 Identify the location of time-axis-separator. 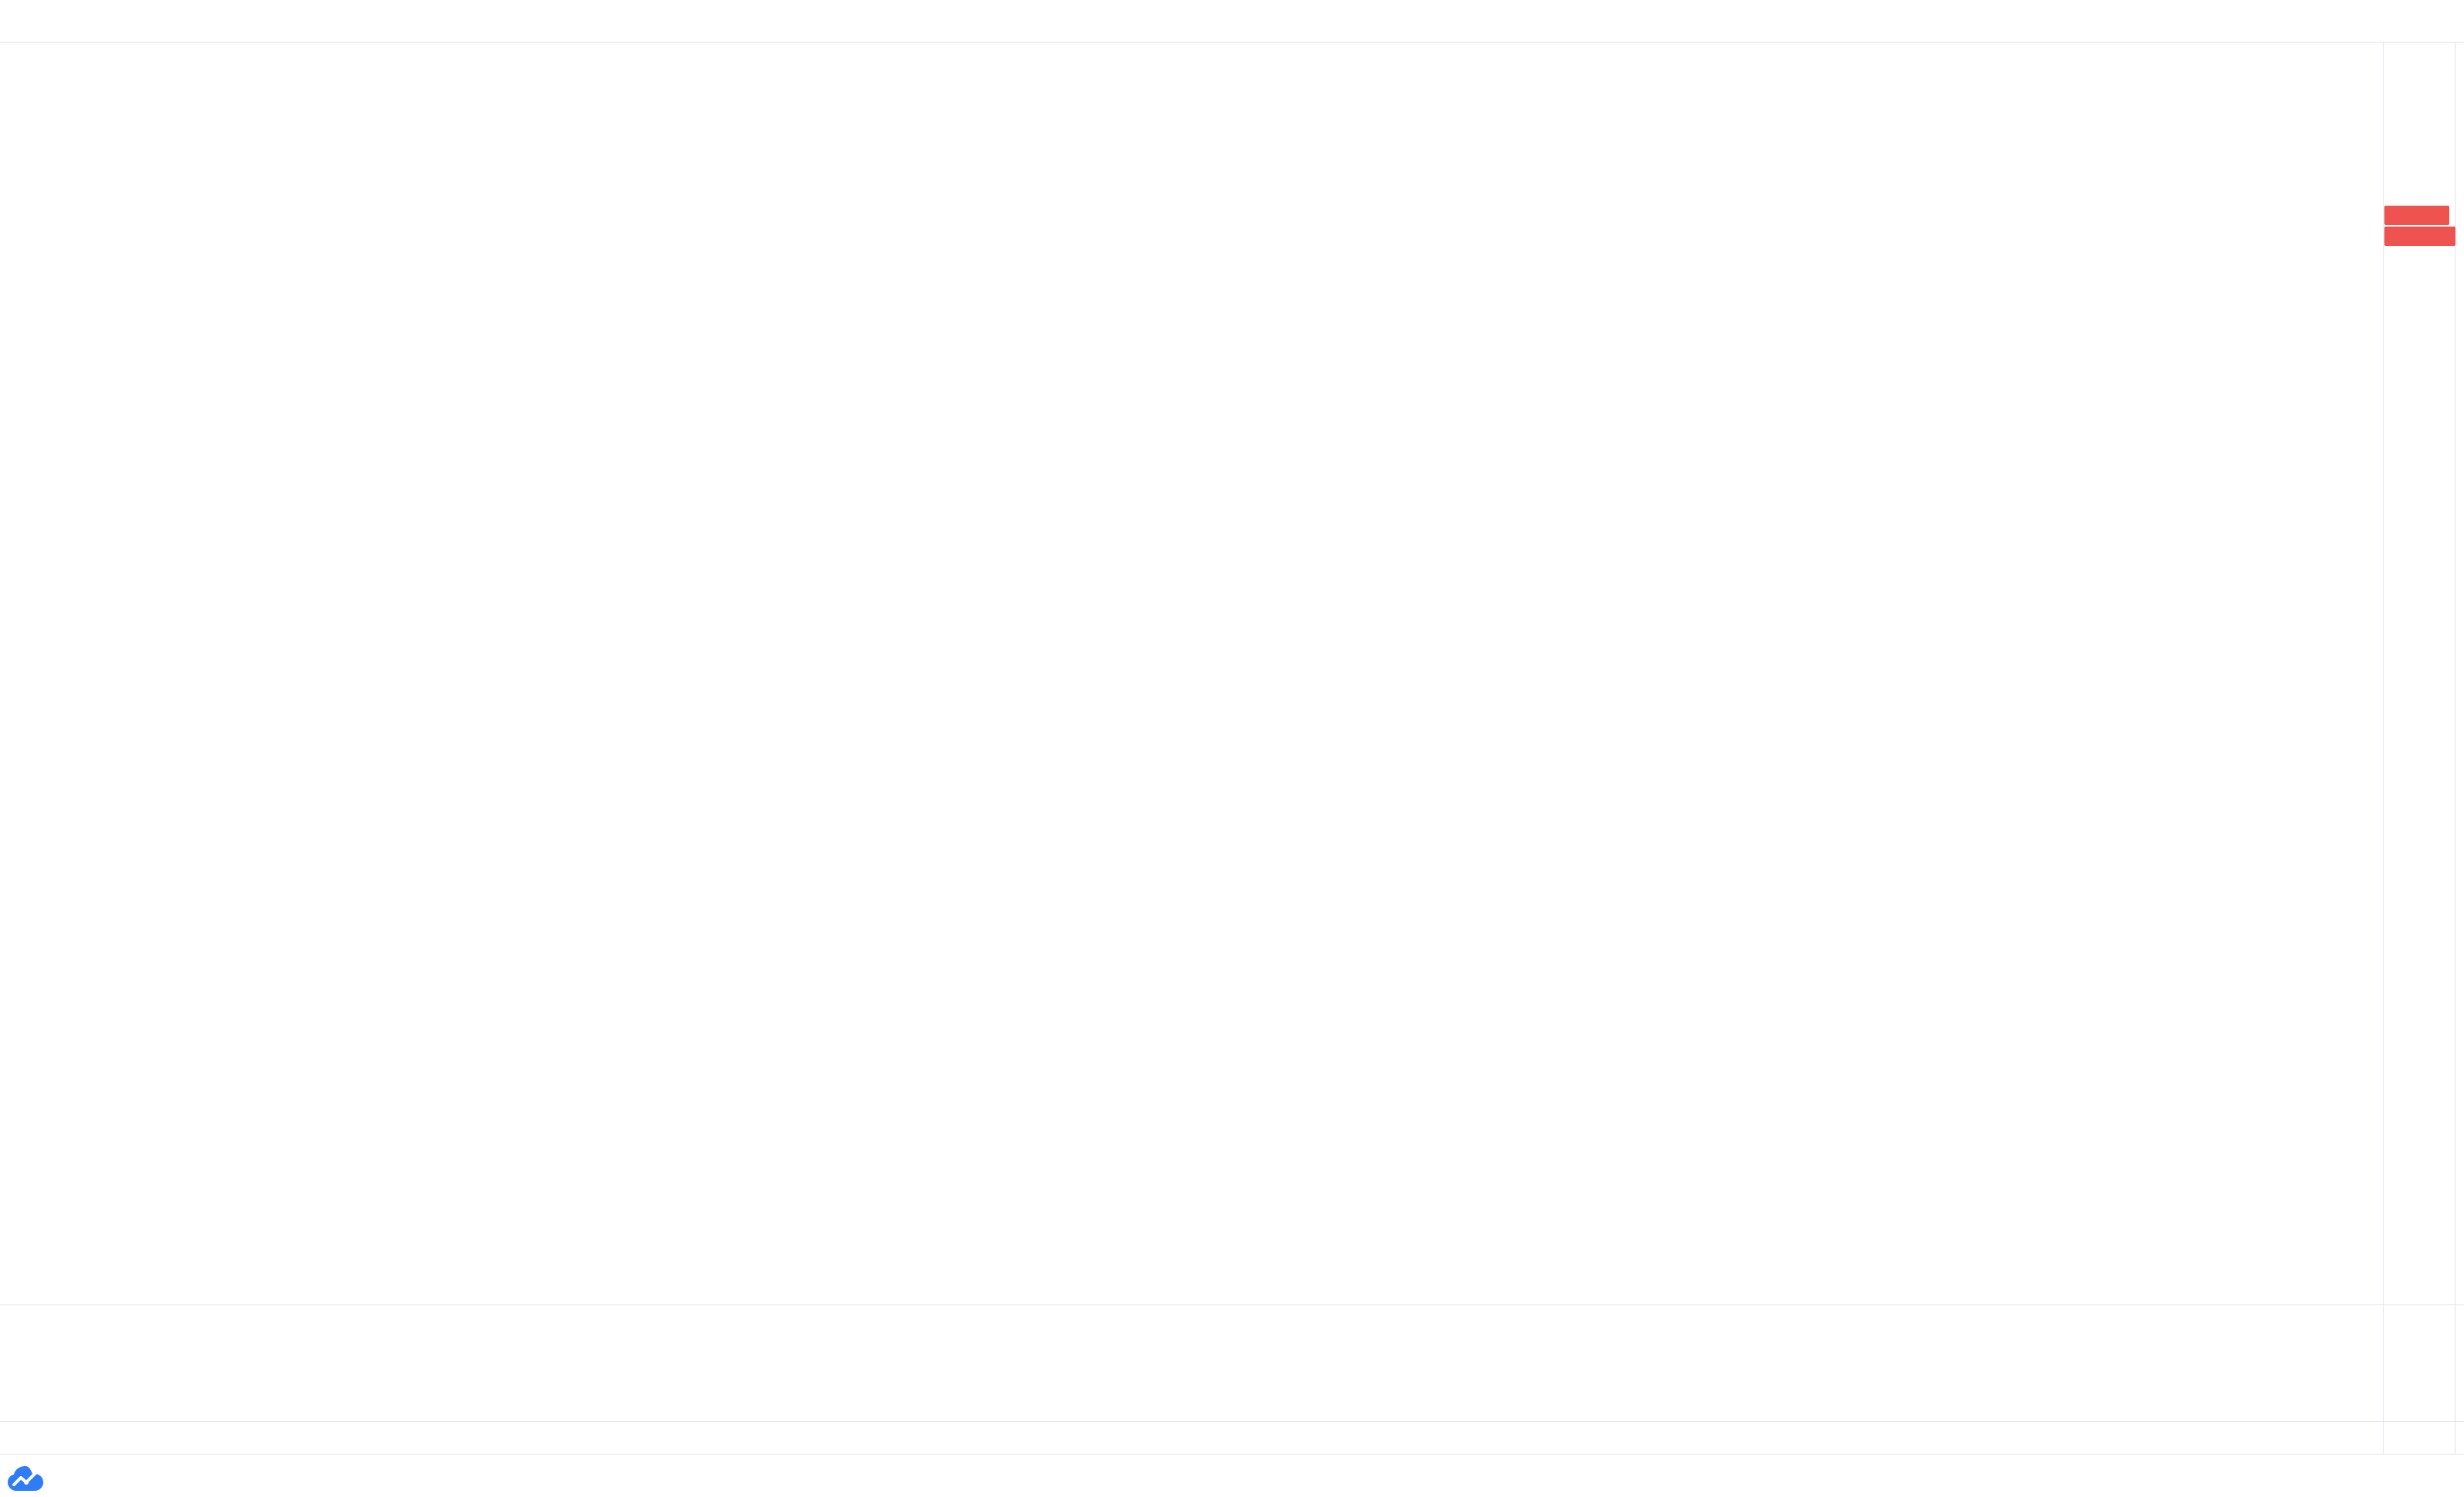
(1232, 1421).